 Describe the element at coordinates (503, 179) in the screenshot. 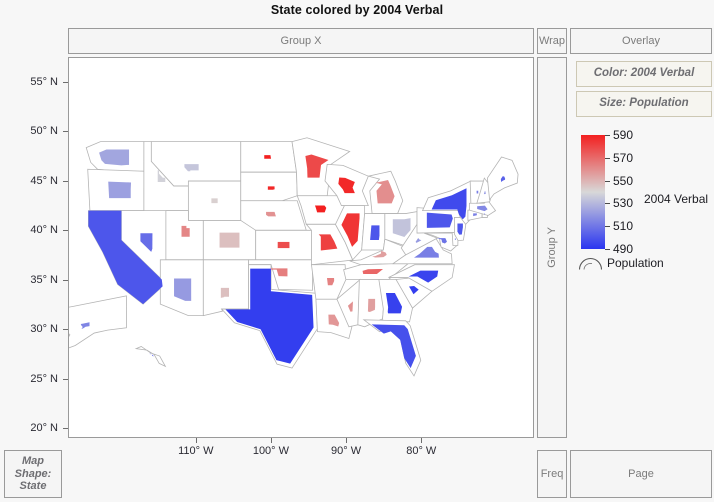

I see `state-shape-me: Maine — 2004 Verbal: 505` at that location.